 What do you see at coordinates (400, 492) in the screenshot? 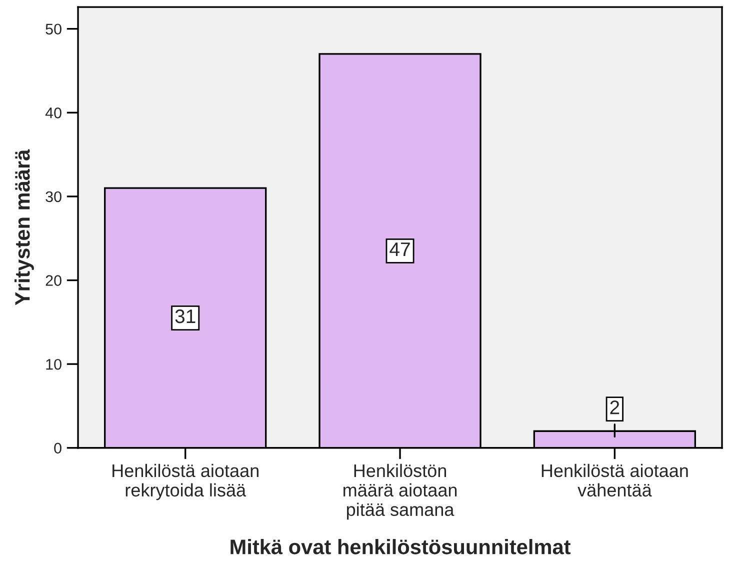
I see `x-tick-label: Henkilöstön määrä aiotaan pitää samana` at bounding box center [400, 492].